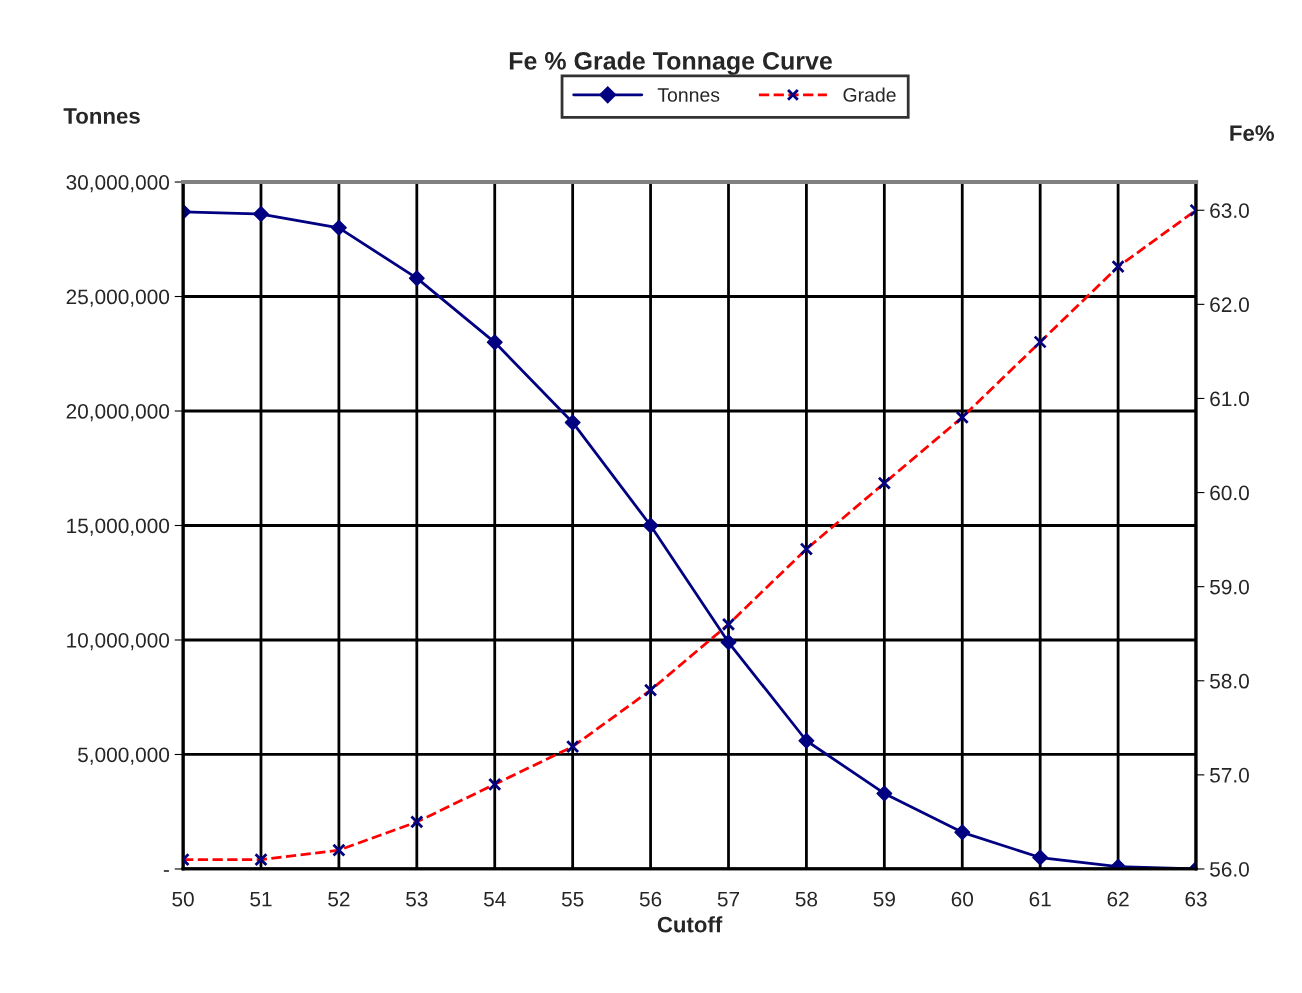 The height and width of the screenshot is (993, 1302). What do you see at coordinates (417, 899) in the screenshot?
I see `x-tick-label: 53` at bounding box center [417, 899].